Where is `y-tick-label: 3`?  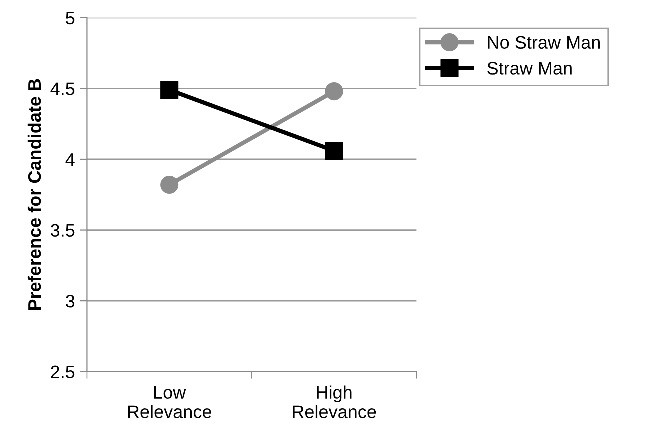 y-tick-label: 3 is located at coordinates (70, 301).